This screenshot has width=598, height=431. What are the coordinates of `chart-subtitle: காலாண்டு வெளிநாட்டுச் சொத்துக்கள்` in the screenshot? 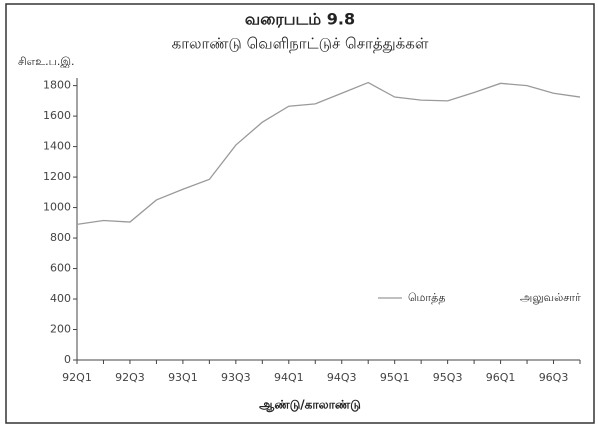 It's located at (300, 44).